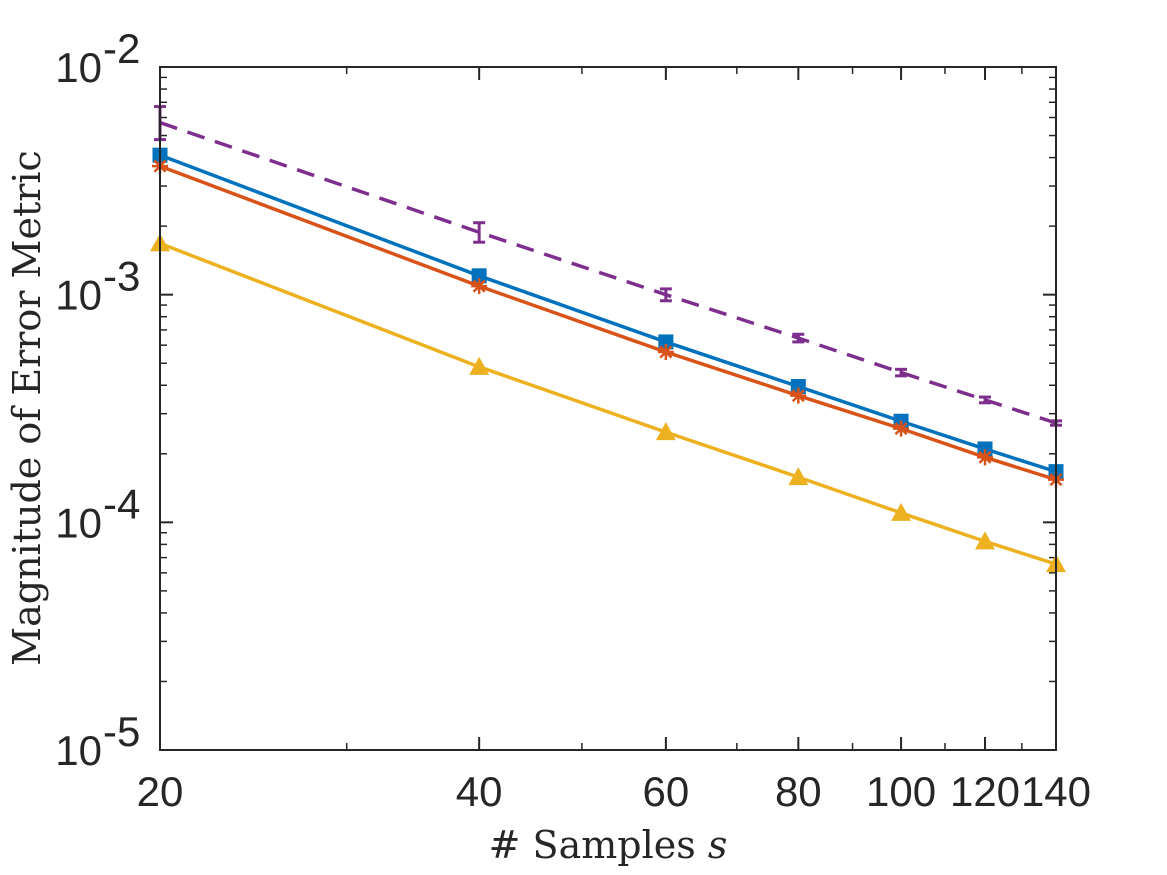 Image resolution: width=1167 pixels, height=875 pixels. Describe the element at coordinates (665, 791) in the screenshot. I see `x-tick-label: 60` at that location.